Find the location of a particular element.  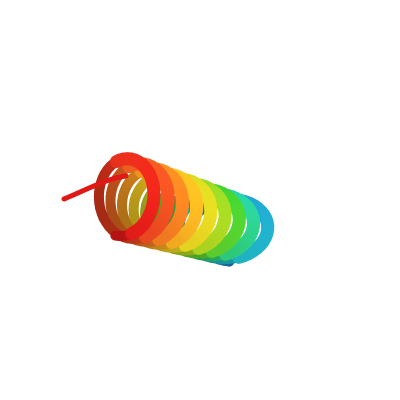

helix-front-strands is located at coordinates (192, 208).